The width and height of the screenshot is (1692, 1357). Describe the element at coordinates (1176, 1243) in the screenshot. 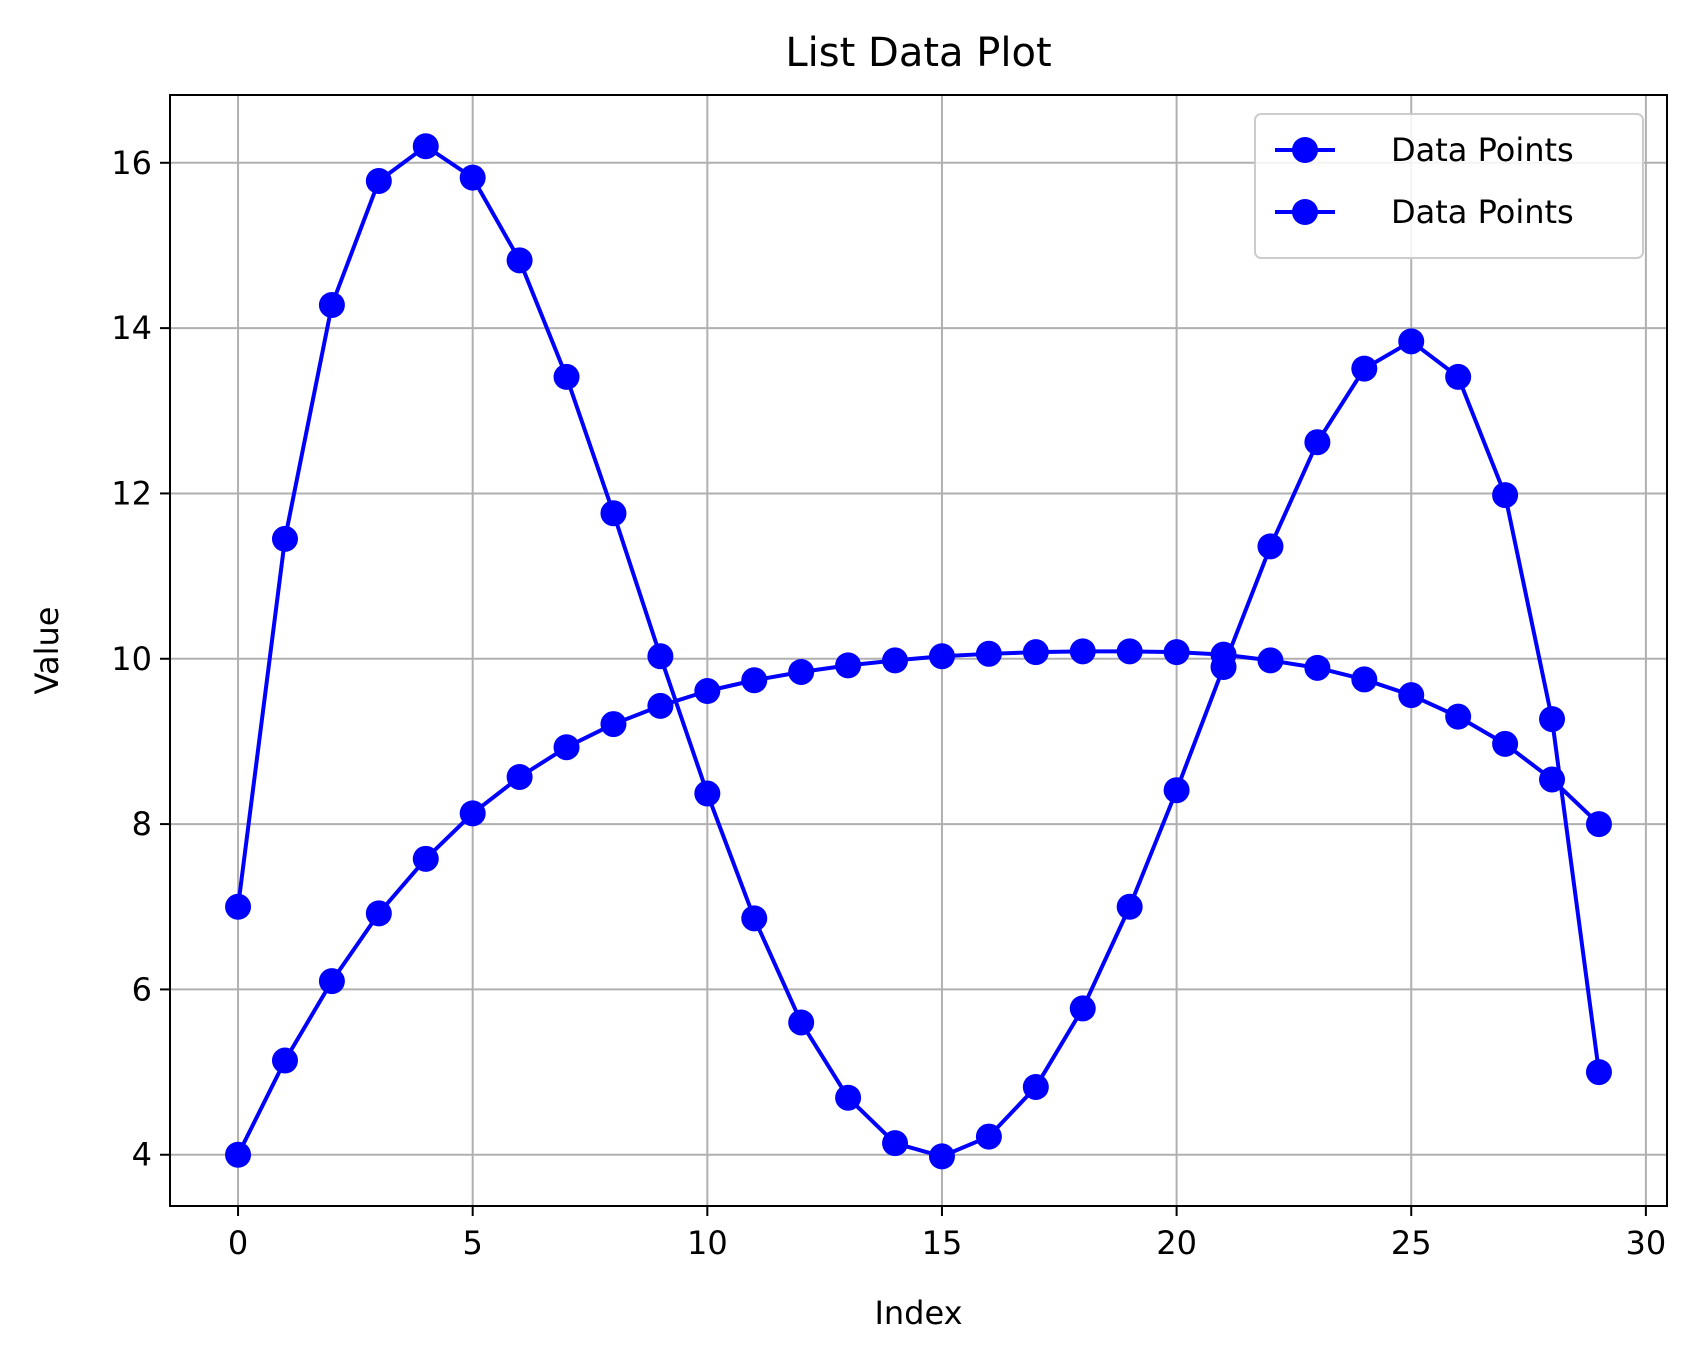

I see `x-tick-label: 20` at that location.